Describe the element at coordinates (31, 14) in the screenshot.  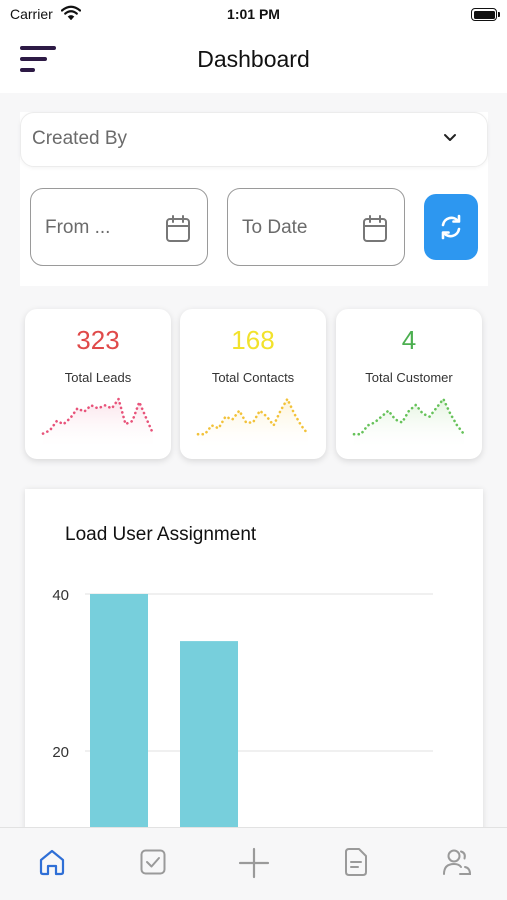
I see `carrier-label: Carrier` at that location.